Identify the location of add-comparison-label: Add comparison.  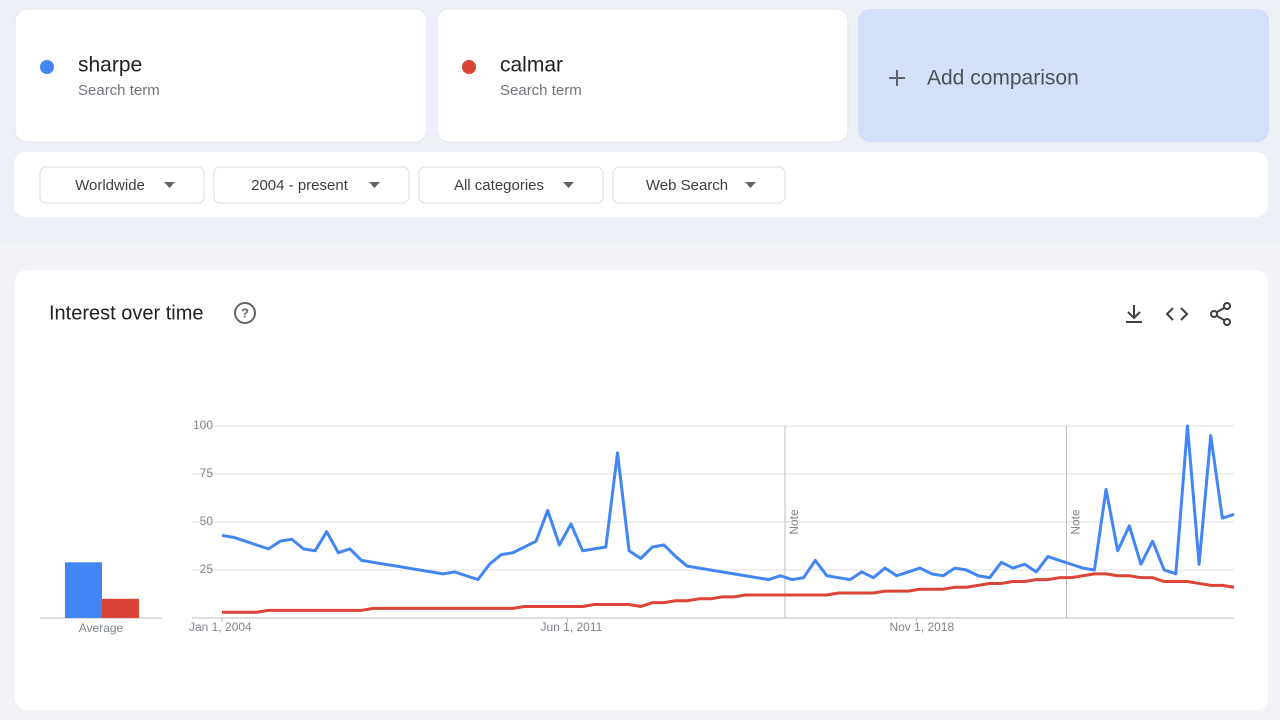
(1003, 78).